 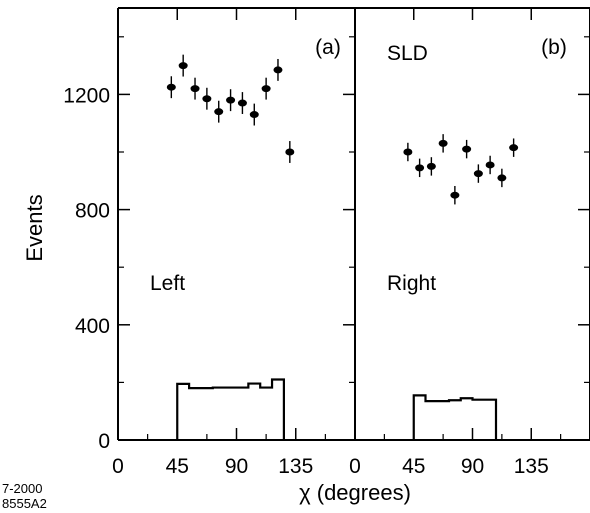 What do you see at coordinates (34, 227) in the screenshot?
I see `y-axis-title: Events` at bounding box center [34, 227].